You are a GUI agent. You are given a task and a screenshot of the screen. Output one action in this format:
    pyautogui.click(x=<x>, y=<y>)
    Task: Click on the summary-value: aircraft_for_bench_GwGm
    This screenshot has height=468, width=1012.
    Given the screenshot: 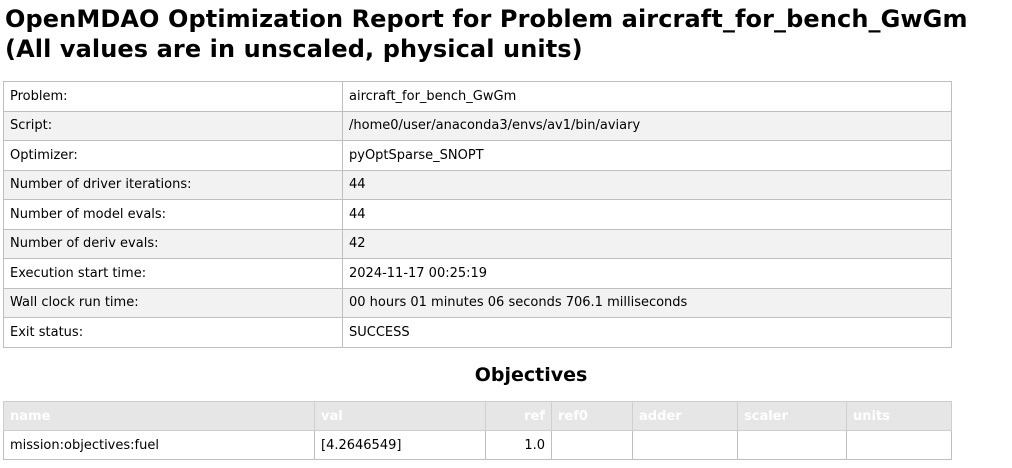 What is the action you would take?
    pyautogui.click(x=647, y=96)
    